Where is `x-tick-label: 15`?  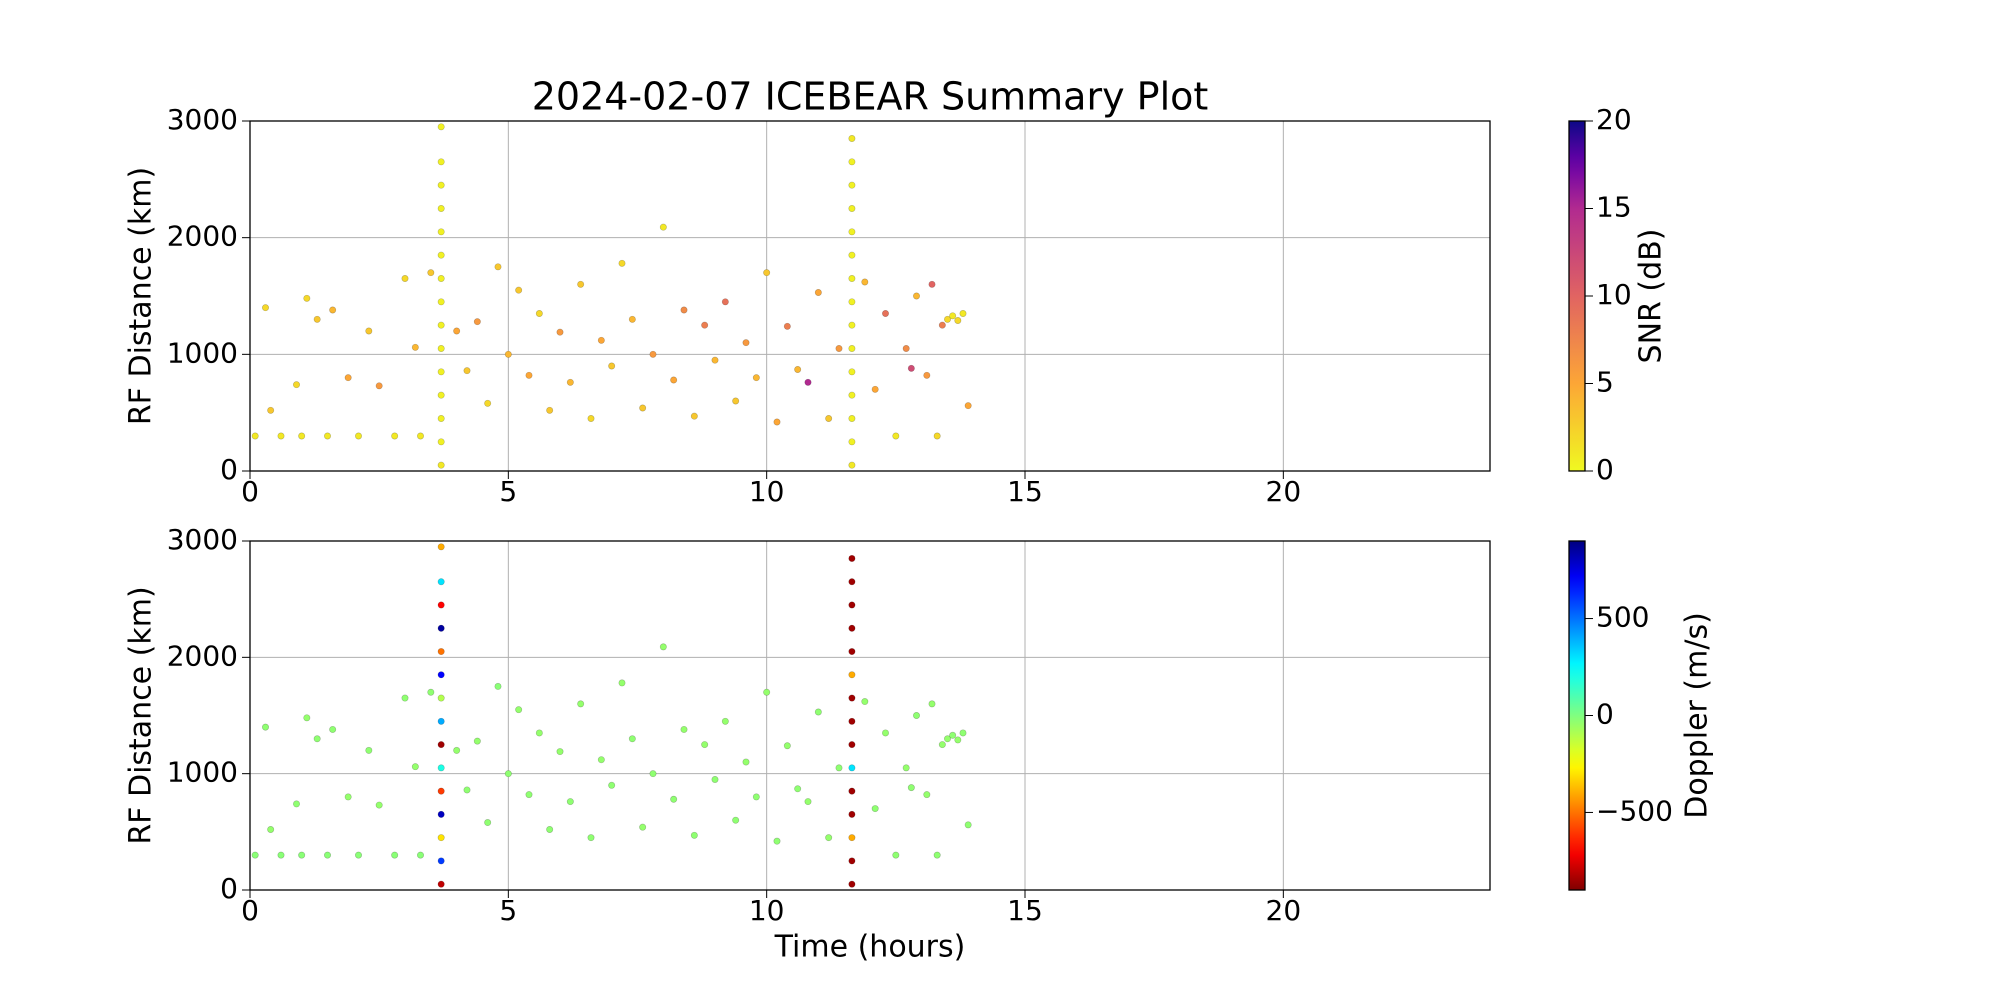
x-tick-label: 15 is located at coordinates (1025, 491).